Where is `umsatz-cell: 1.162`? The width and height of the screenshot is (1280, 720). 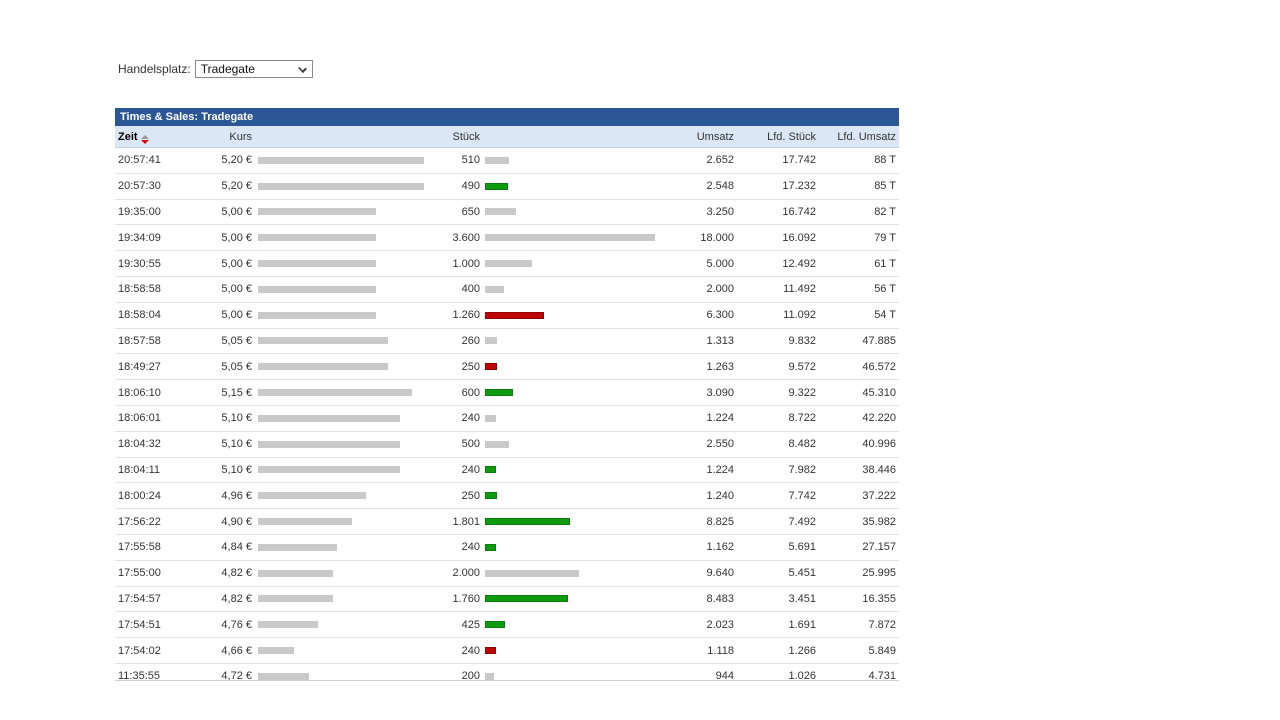 umsatz-cell: 1.162 is located at coordinates (720, 547).